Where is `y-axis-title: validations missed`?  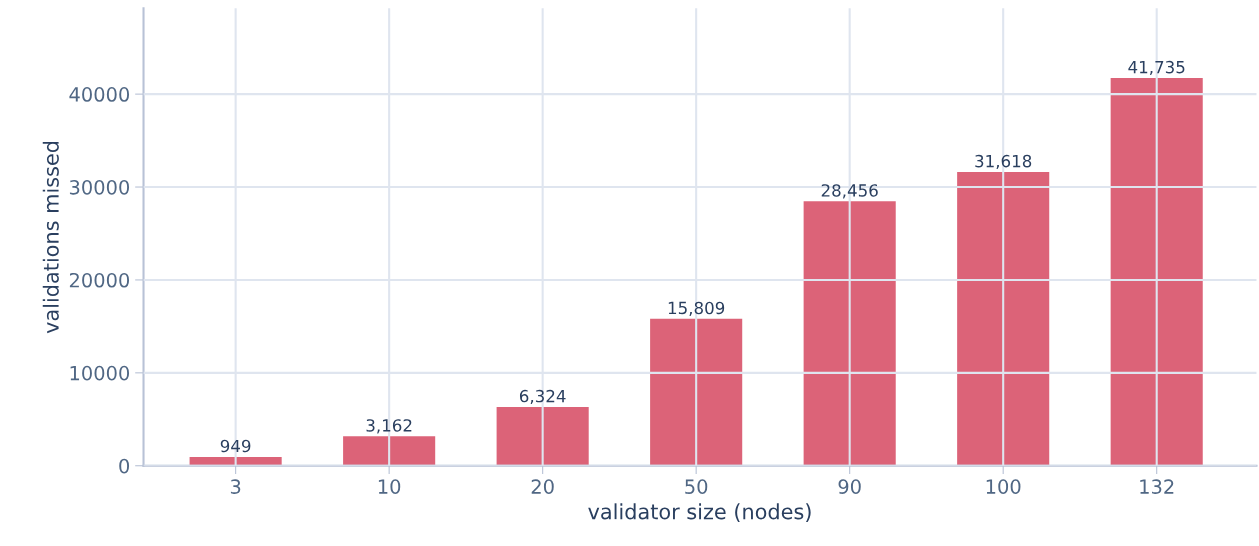
y-axis-title: validations missed is located at coordinates (50, 237).